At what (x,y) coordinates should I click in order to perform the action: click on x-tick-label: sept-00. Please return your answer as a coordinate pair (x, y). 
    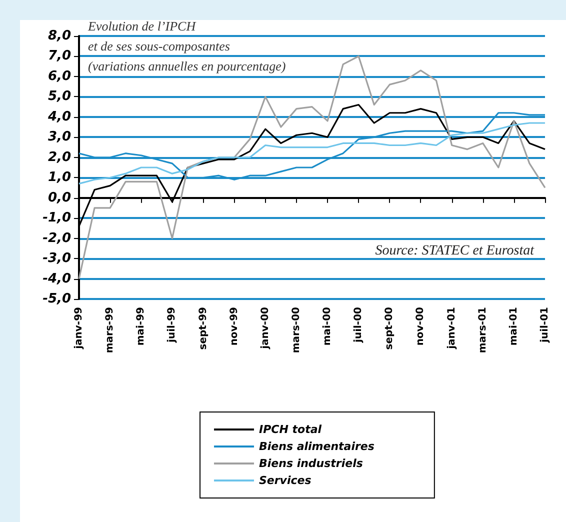
    Looking at the image, I should click on (390, 328).